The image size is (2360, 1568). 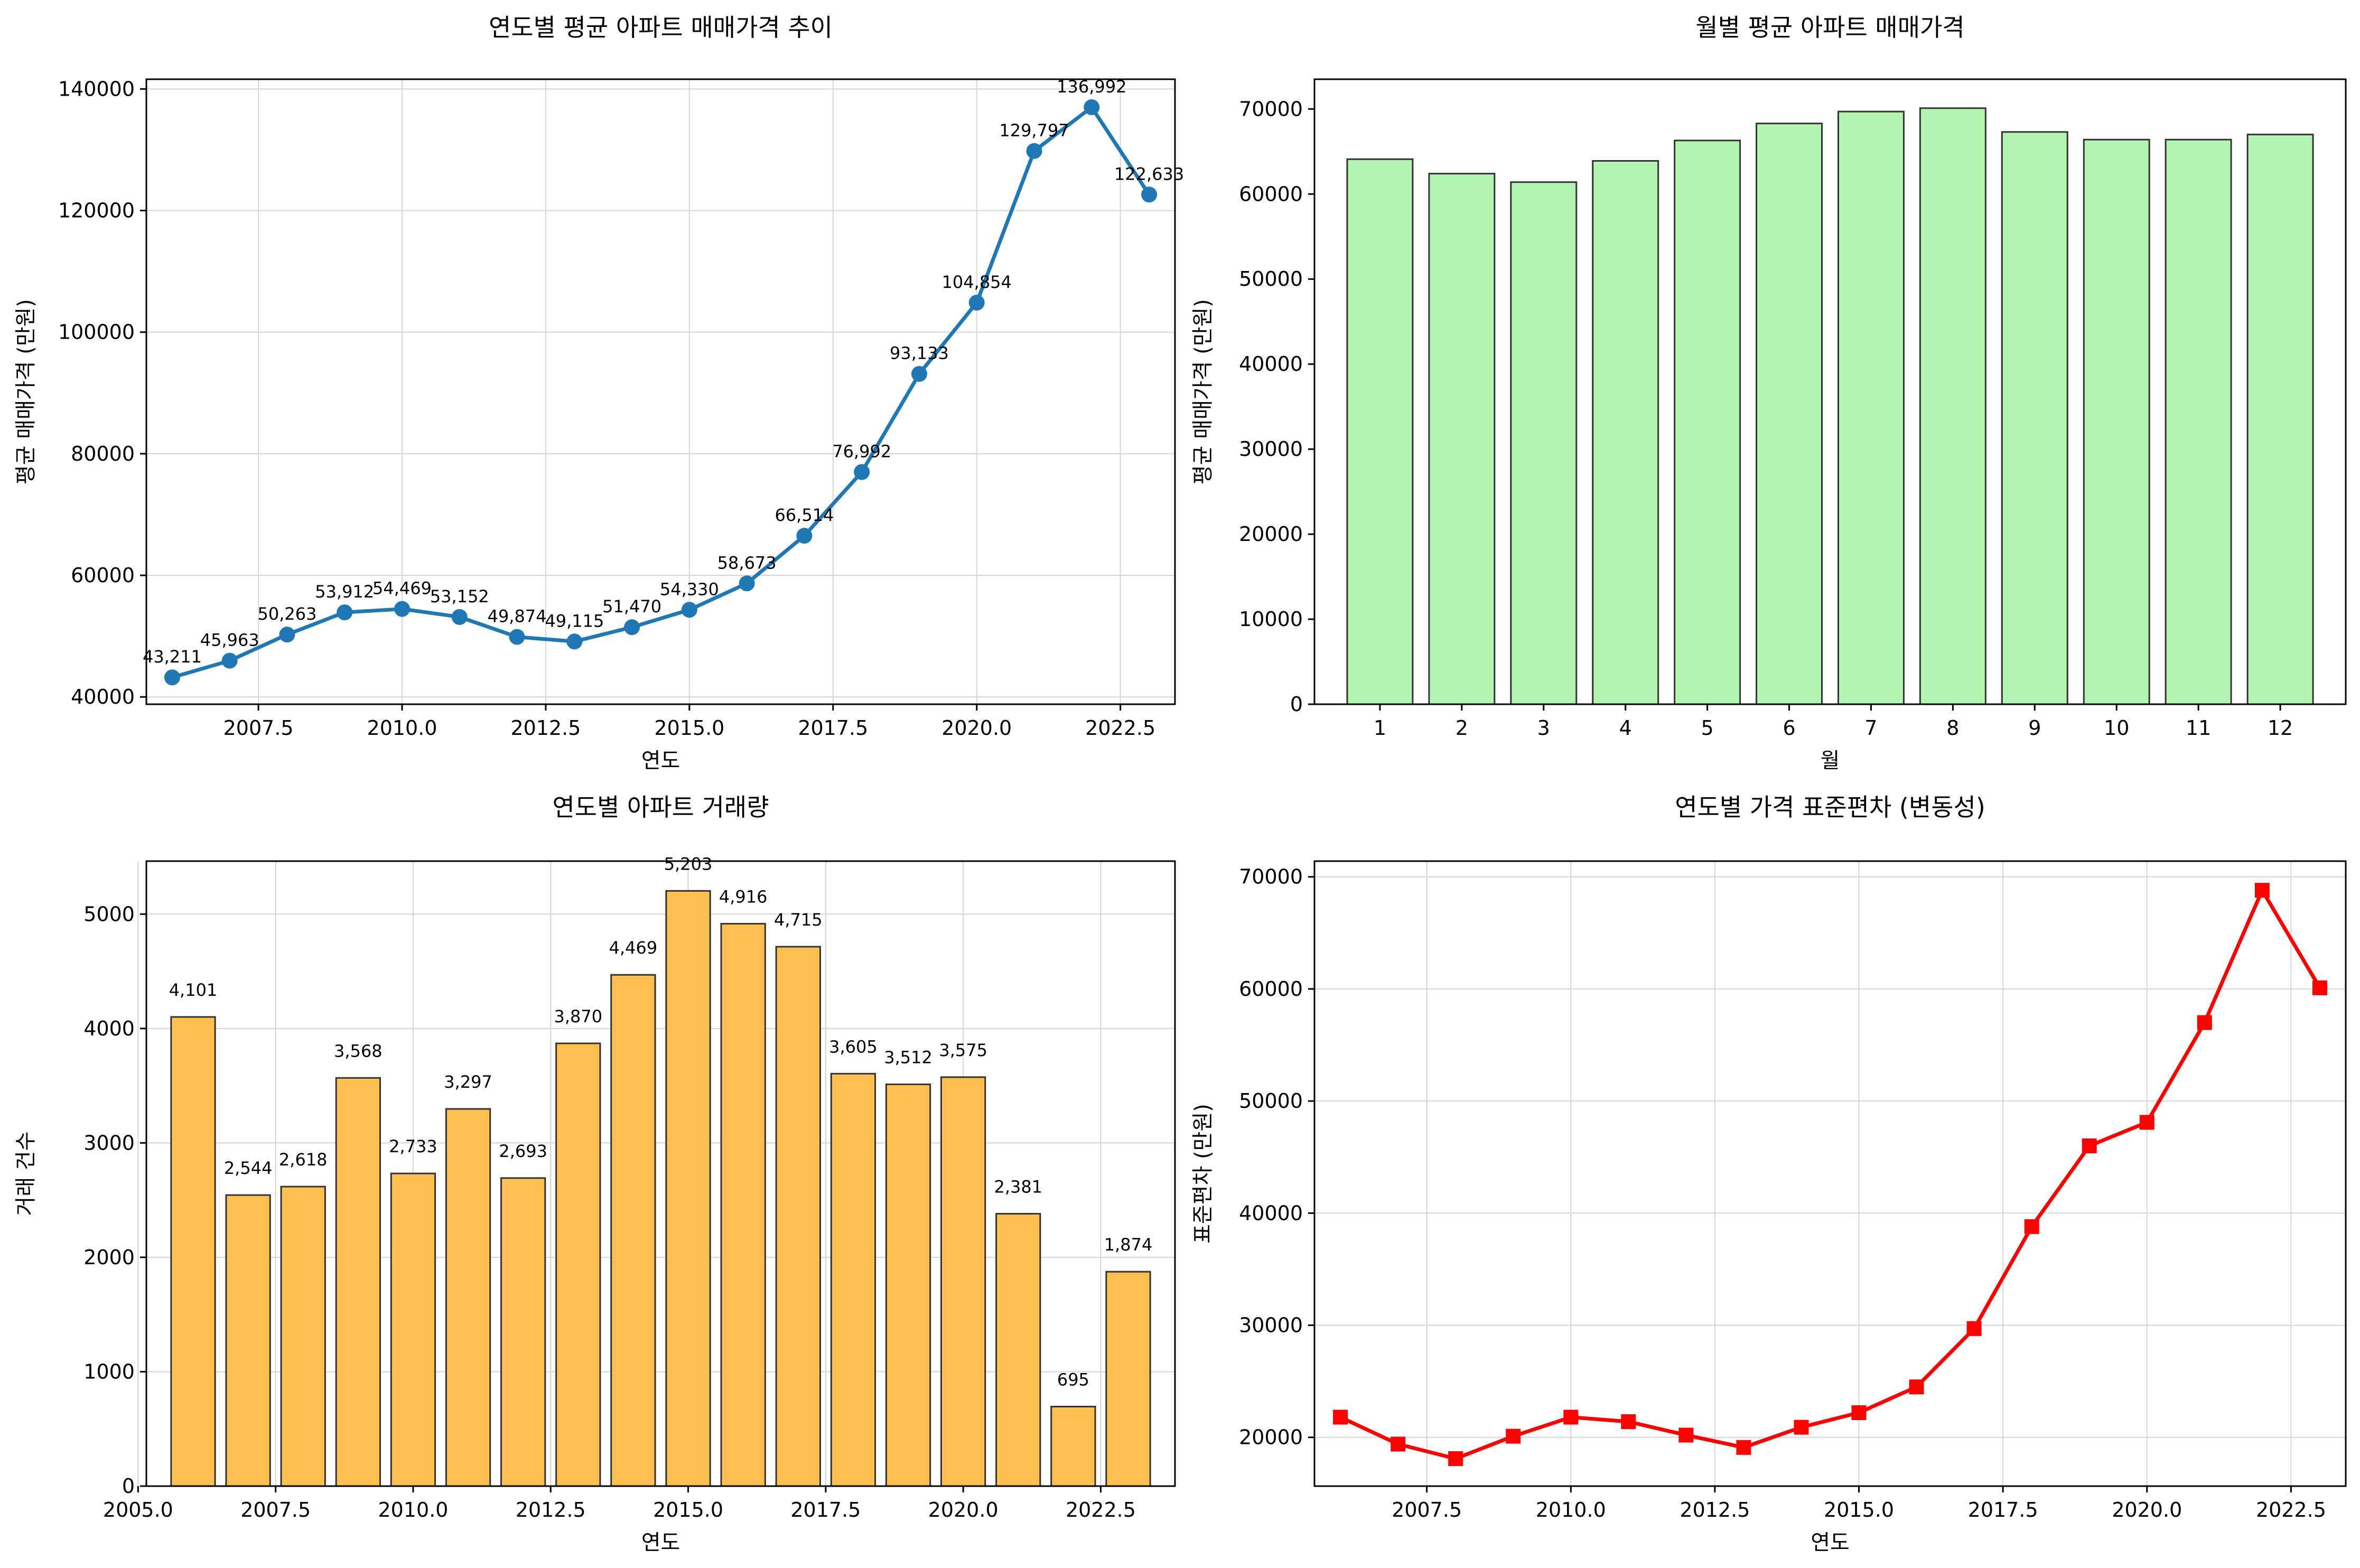 What do you see at coordinates (109, 1257) in the screenshot?
I see `y-tick-label: 2000` at bounding box center [109, 1257].